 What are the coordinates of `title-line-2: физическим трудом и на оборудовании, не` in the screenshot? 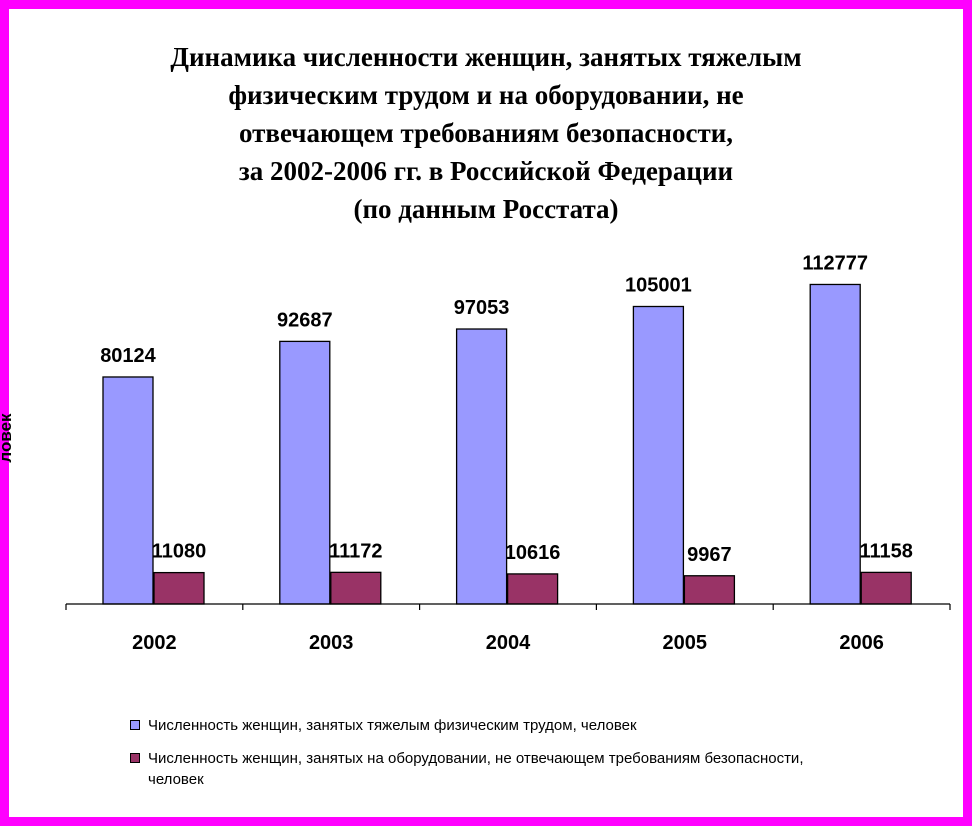 It's located at (486, 95).